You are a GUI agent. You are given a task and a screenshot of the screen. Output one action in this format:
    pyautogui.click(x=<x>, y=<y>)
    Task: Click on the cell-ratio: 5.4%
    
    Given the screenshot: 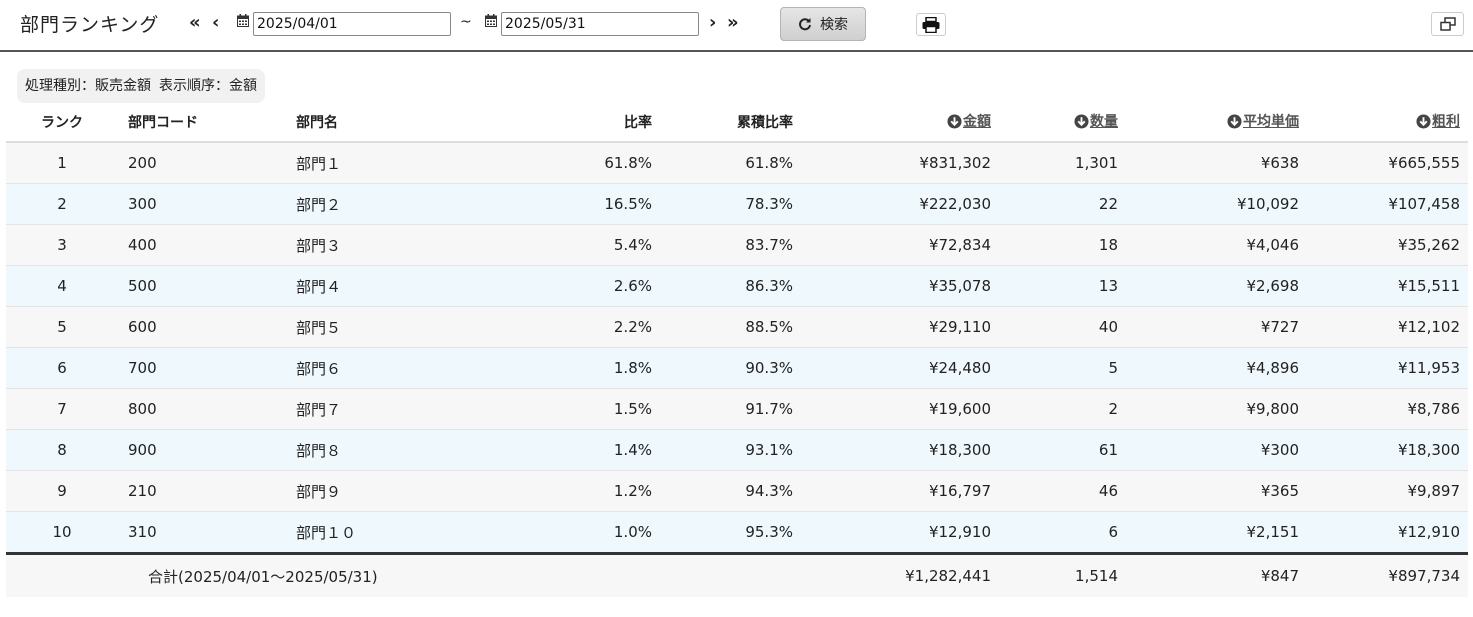 What is the action you would take?
    pyautogui.click(x=574, y=245)
    